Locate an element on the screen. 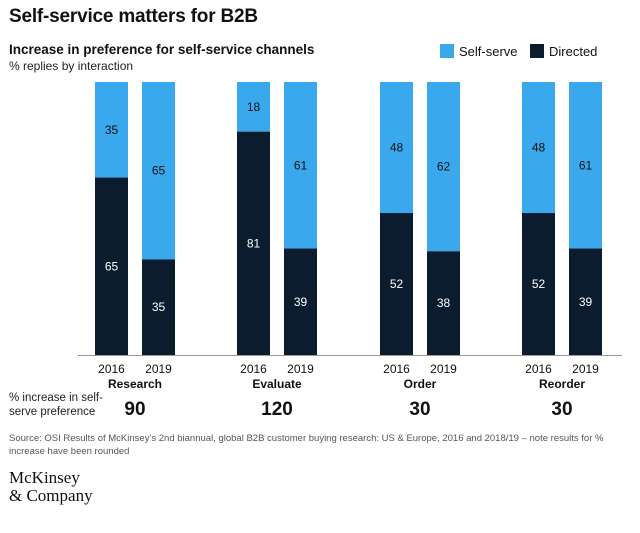 The image size is (640, 533). bar-reorder-2019-directed is located at coordinates (585, 301).